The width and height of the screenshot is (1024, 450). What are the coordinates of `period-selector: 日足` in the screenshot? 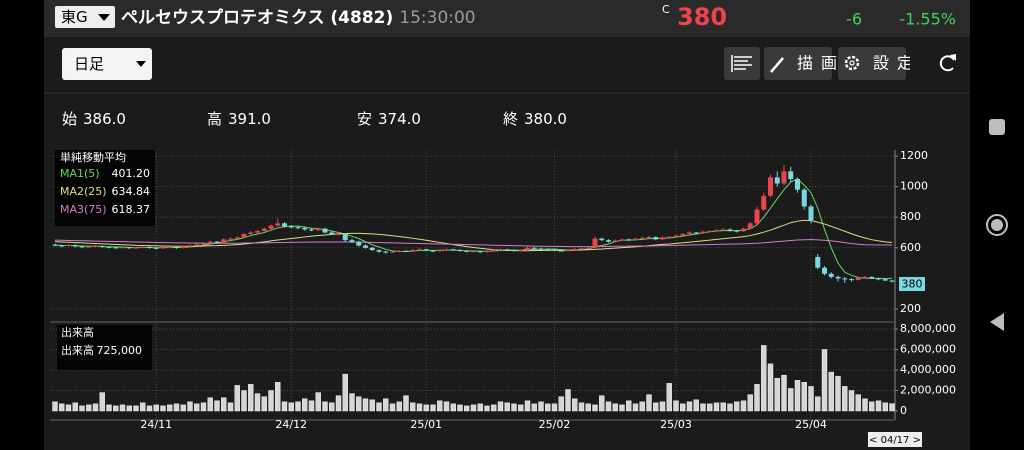 It's located at (107, 64).